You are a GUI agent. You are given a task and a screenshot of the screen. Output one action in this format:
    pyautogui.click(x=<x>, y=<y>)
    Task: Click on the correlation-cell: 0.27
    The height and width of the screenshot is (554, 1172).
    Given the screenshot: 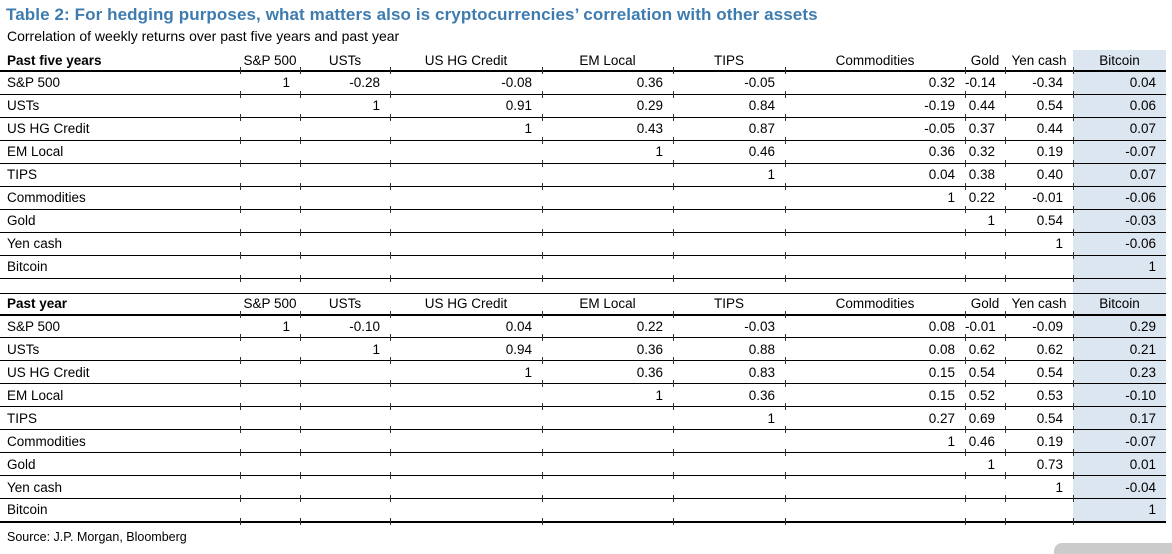 What is the action you would take?
    pyautogui.click(x=875, y=419)
    